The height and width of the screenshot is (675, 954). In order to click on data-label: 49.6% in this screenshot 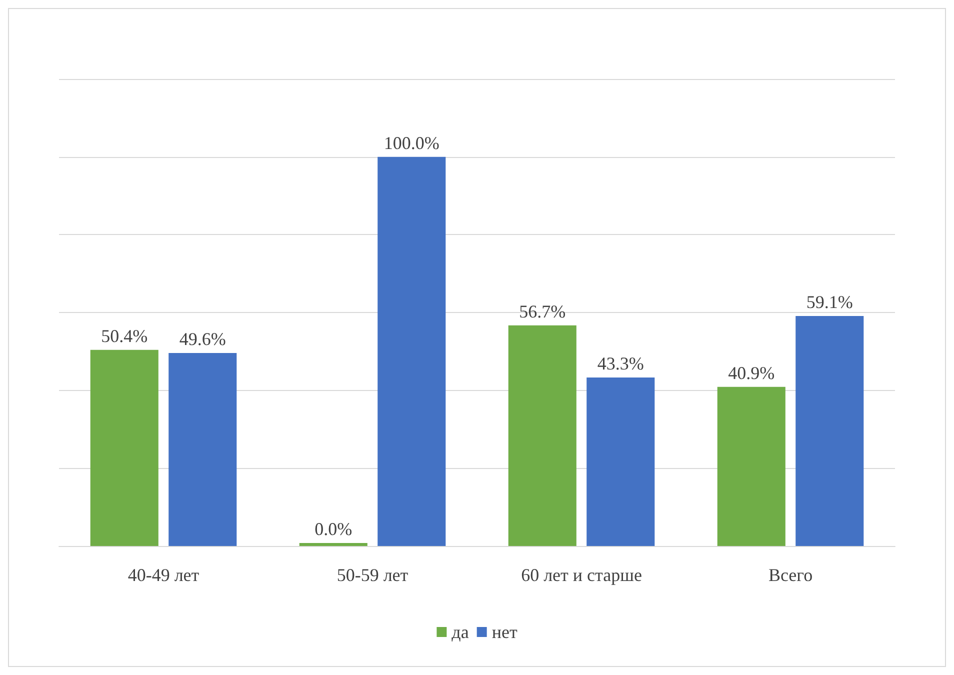, I will do `click(202, 338)`.